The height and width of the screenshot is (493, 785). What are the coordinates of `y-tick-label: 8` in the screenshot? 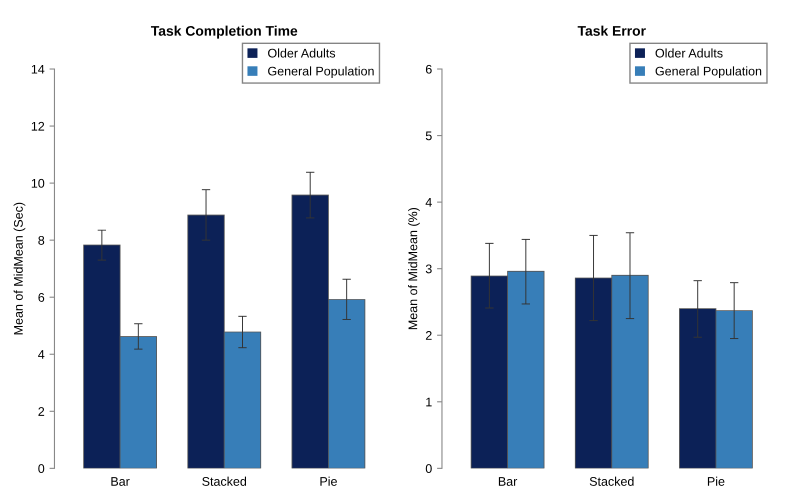 It's located at (41, 240).